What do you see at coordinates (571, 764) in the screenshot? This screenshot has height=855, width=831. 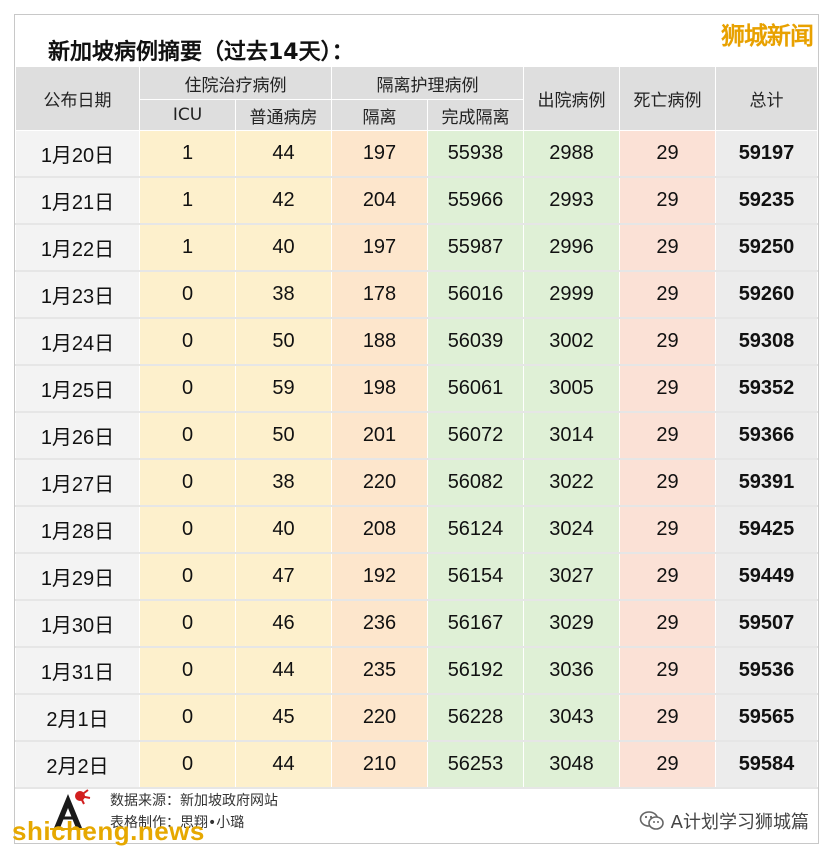 I see `cell-disc: 3048` at bounding box center [571, 764].